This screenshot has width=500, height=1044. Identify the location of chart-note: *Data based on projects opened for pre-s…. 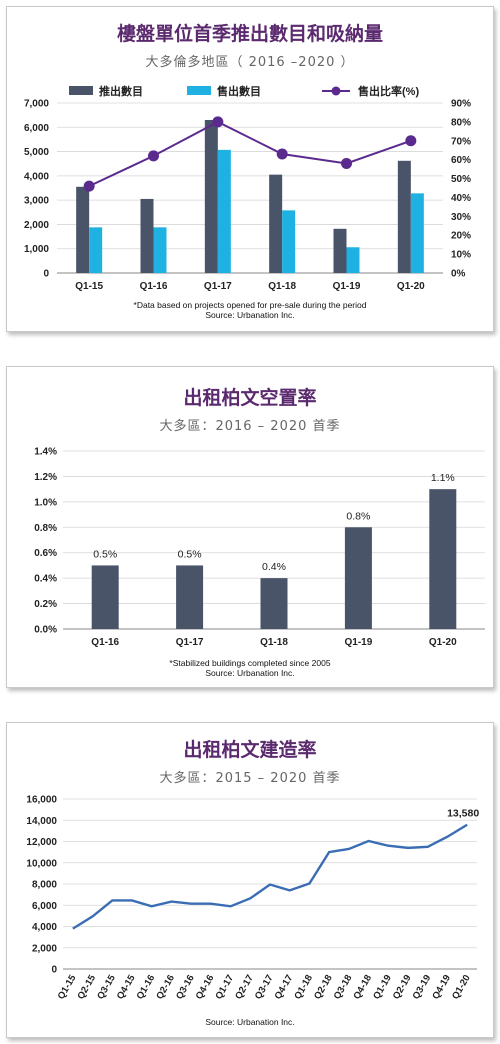
(250, 310).